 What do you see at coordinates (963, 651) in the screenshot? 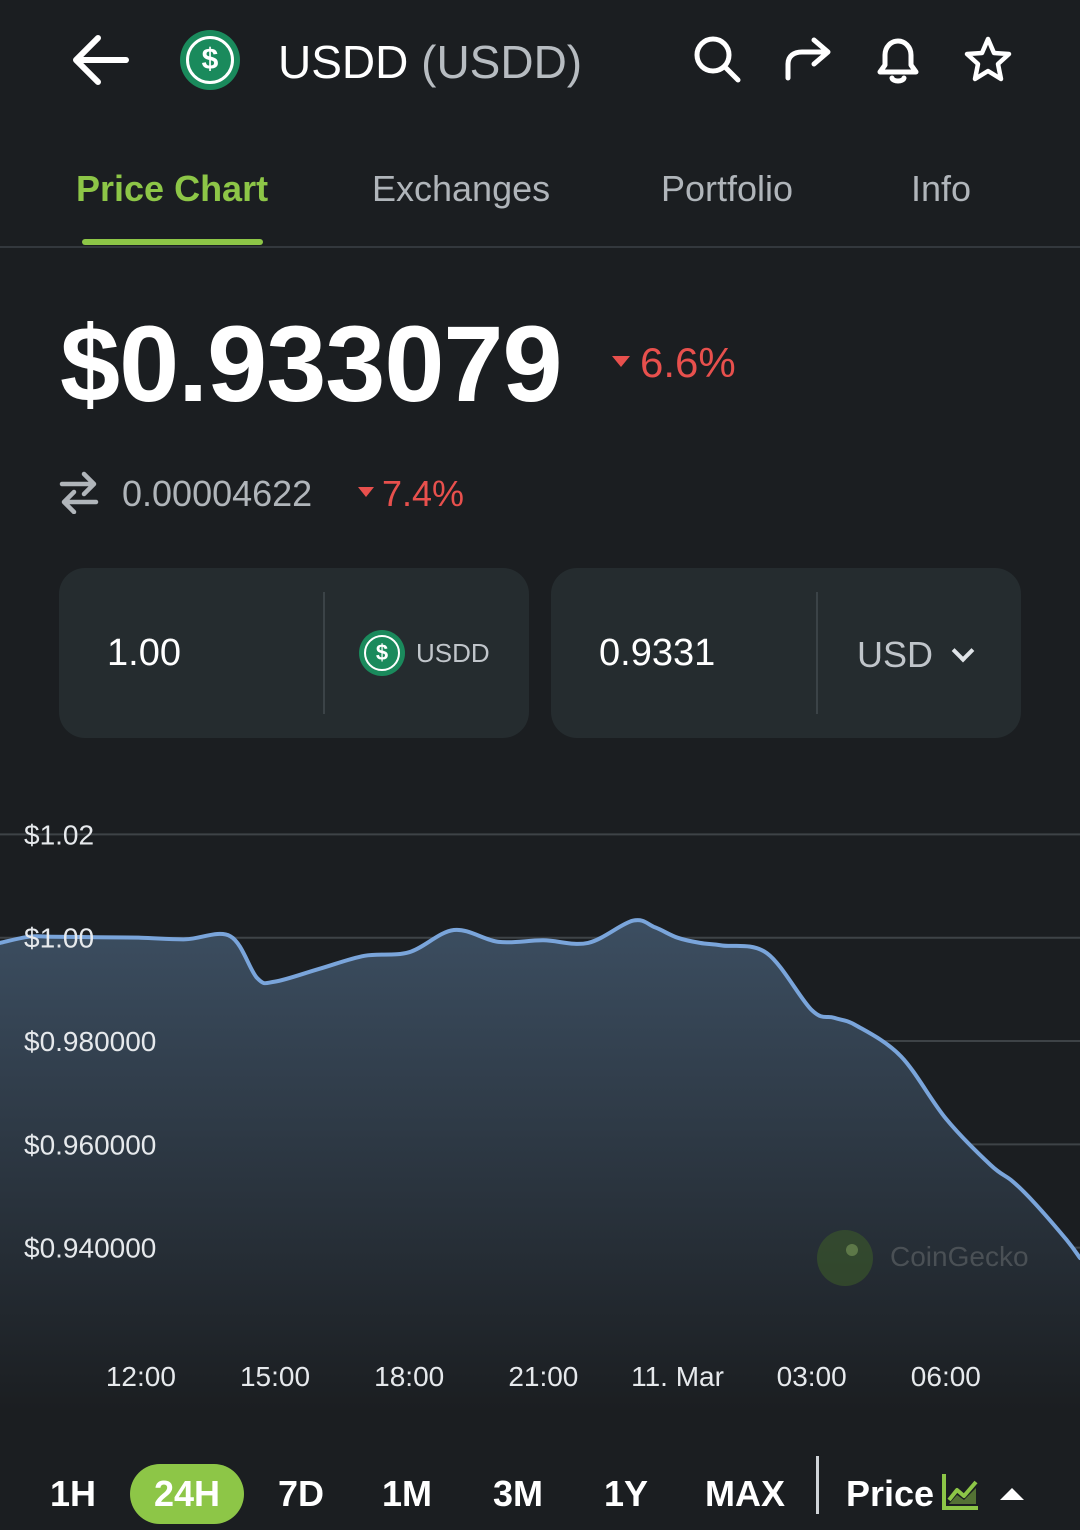
I see `chevron-down-icon` at bounding box center [963, 651].